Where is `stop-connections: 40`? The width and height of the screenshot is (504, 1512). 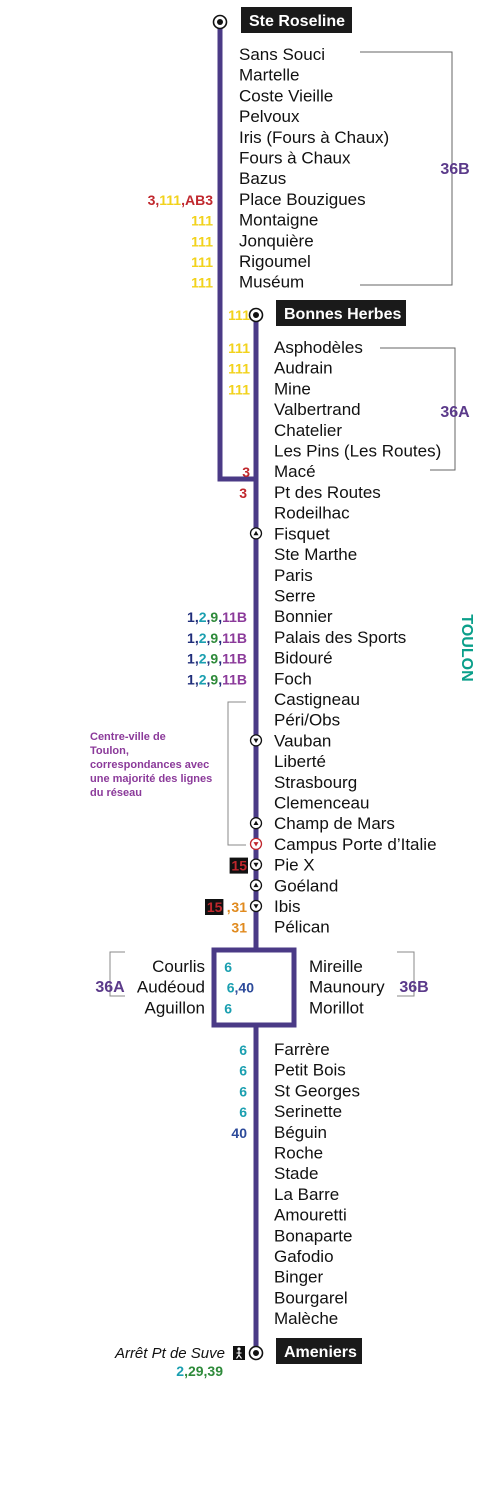 stop-connections: 40 is located at coordinates (239, 1133).